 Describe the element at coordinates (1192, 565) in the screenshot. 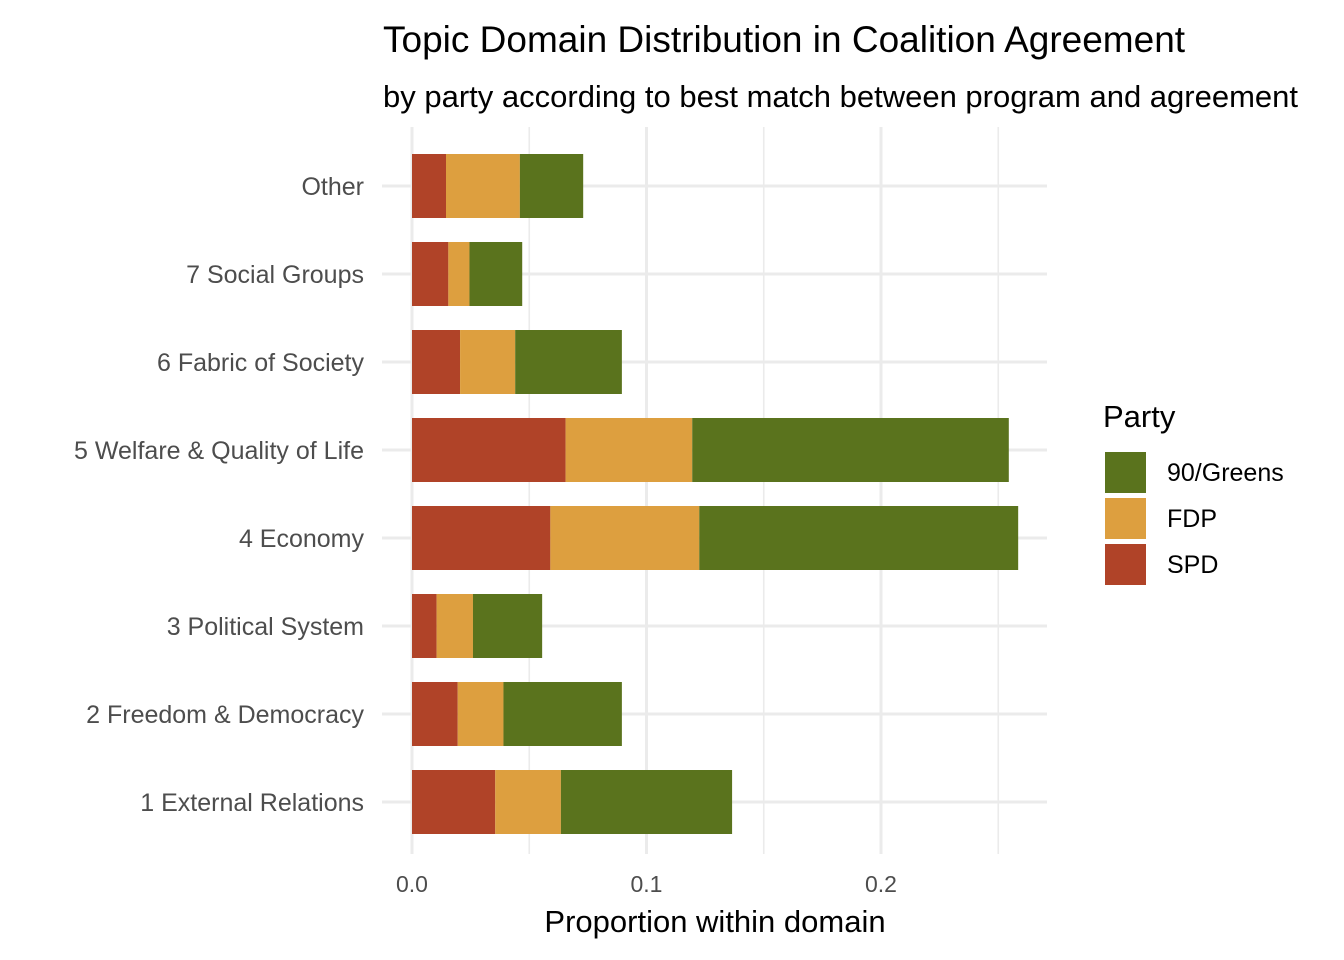

I see `legend-label-spd: SPD` at that location.